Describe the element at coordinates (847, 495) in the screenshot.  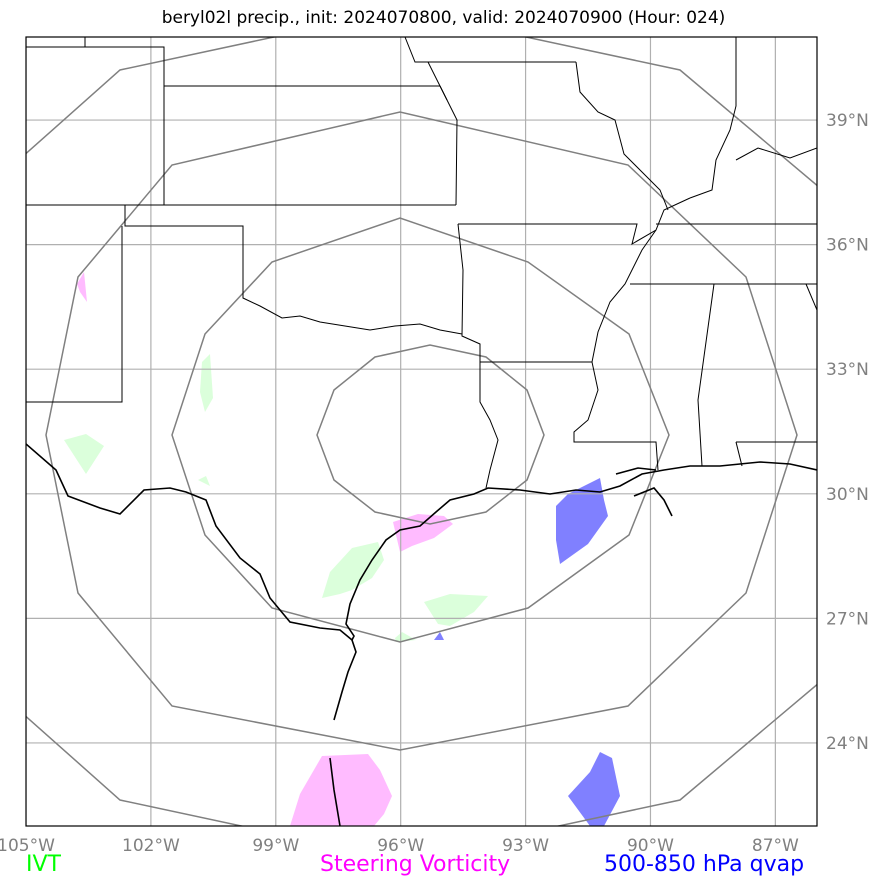
I see `lat-tick-label: 30°N` at that location.